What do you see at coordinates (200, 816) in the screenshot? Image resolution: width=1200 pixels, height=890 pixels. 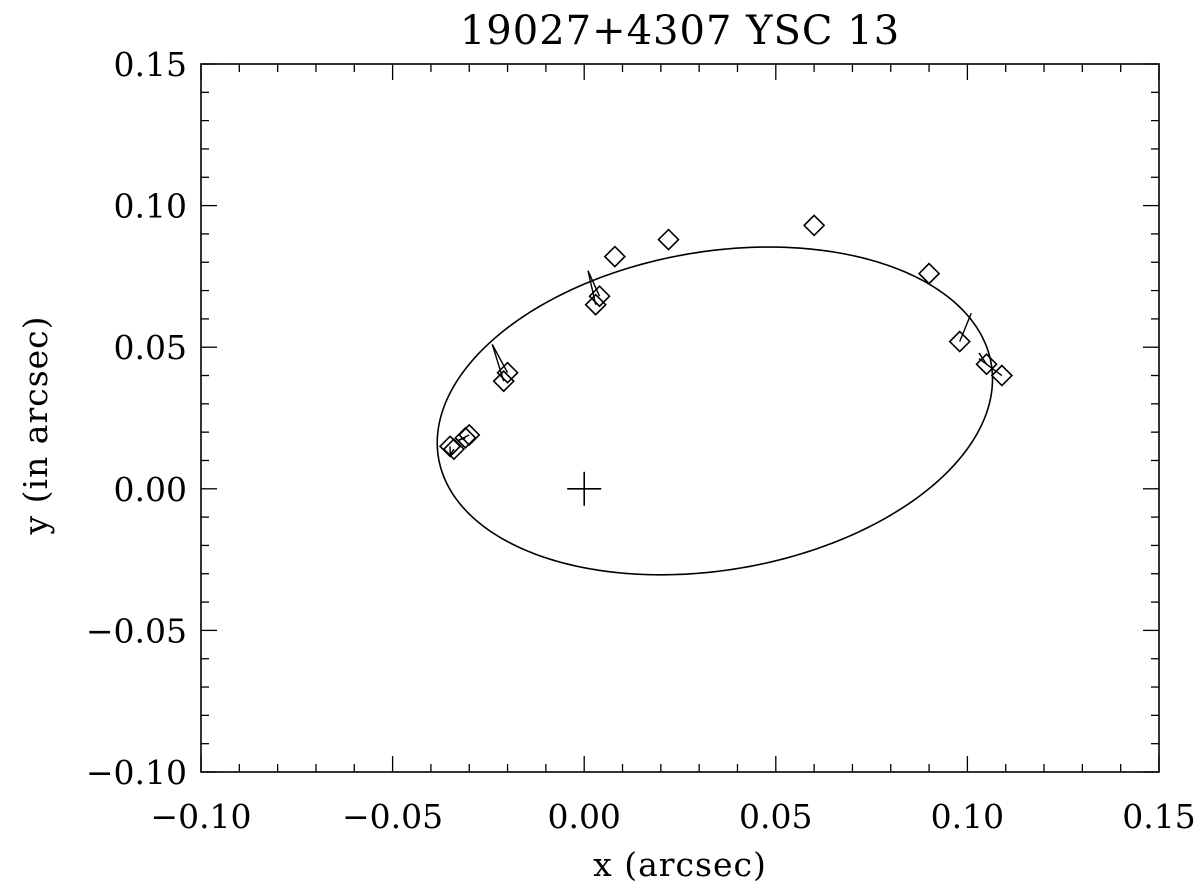 I see `x-tick-label: −0.10` at bounding box center [200, 816].